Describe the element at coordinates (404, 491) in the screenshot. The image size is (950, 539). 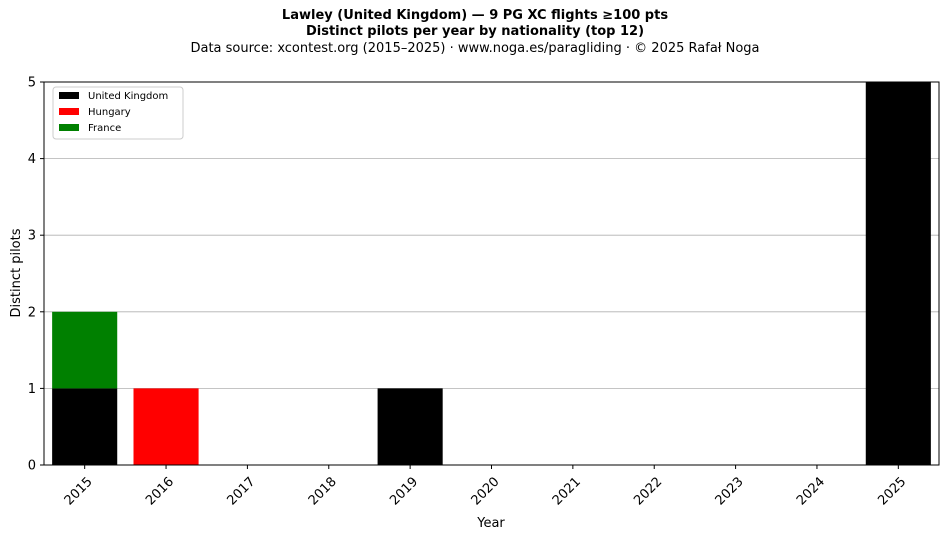
I see `x-tick-label: 2019` at that location.